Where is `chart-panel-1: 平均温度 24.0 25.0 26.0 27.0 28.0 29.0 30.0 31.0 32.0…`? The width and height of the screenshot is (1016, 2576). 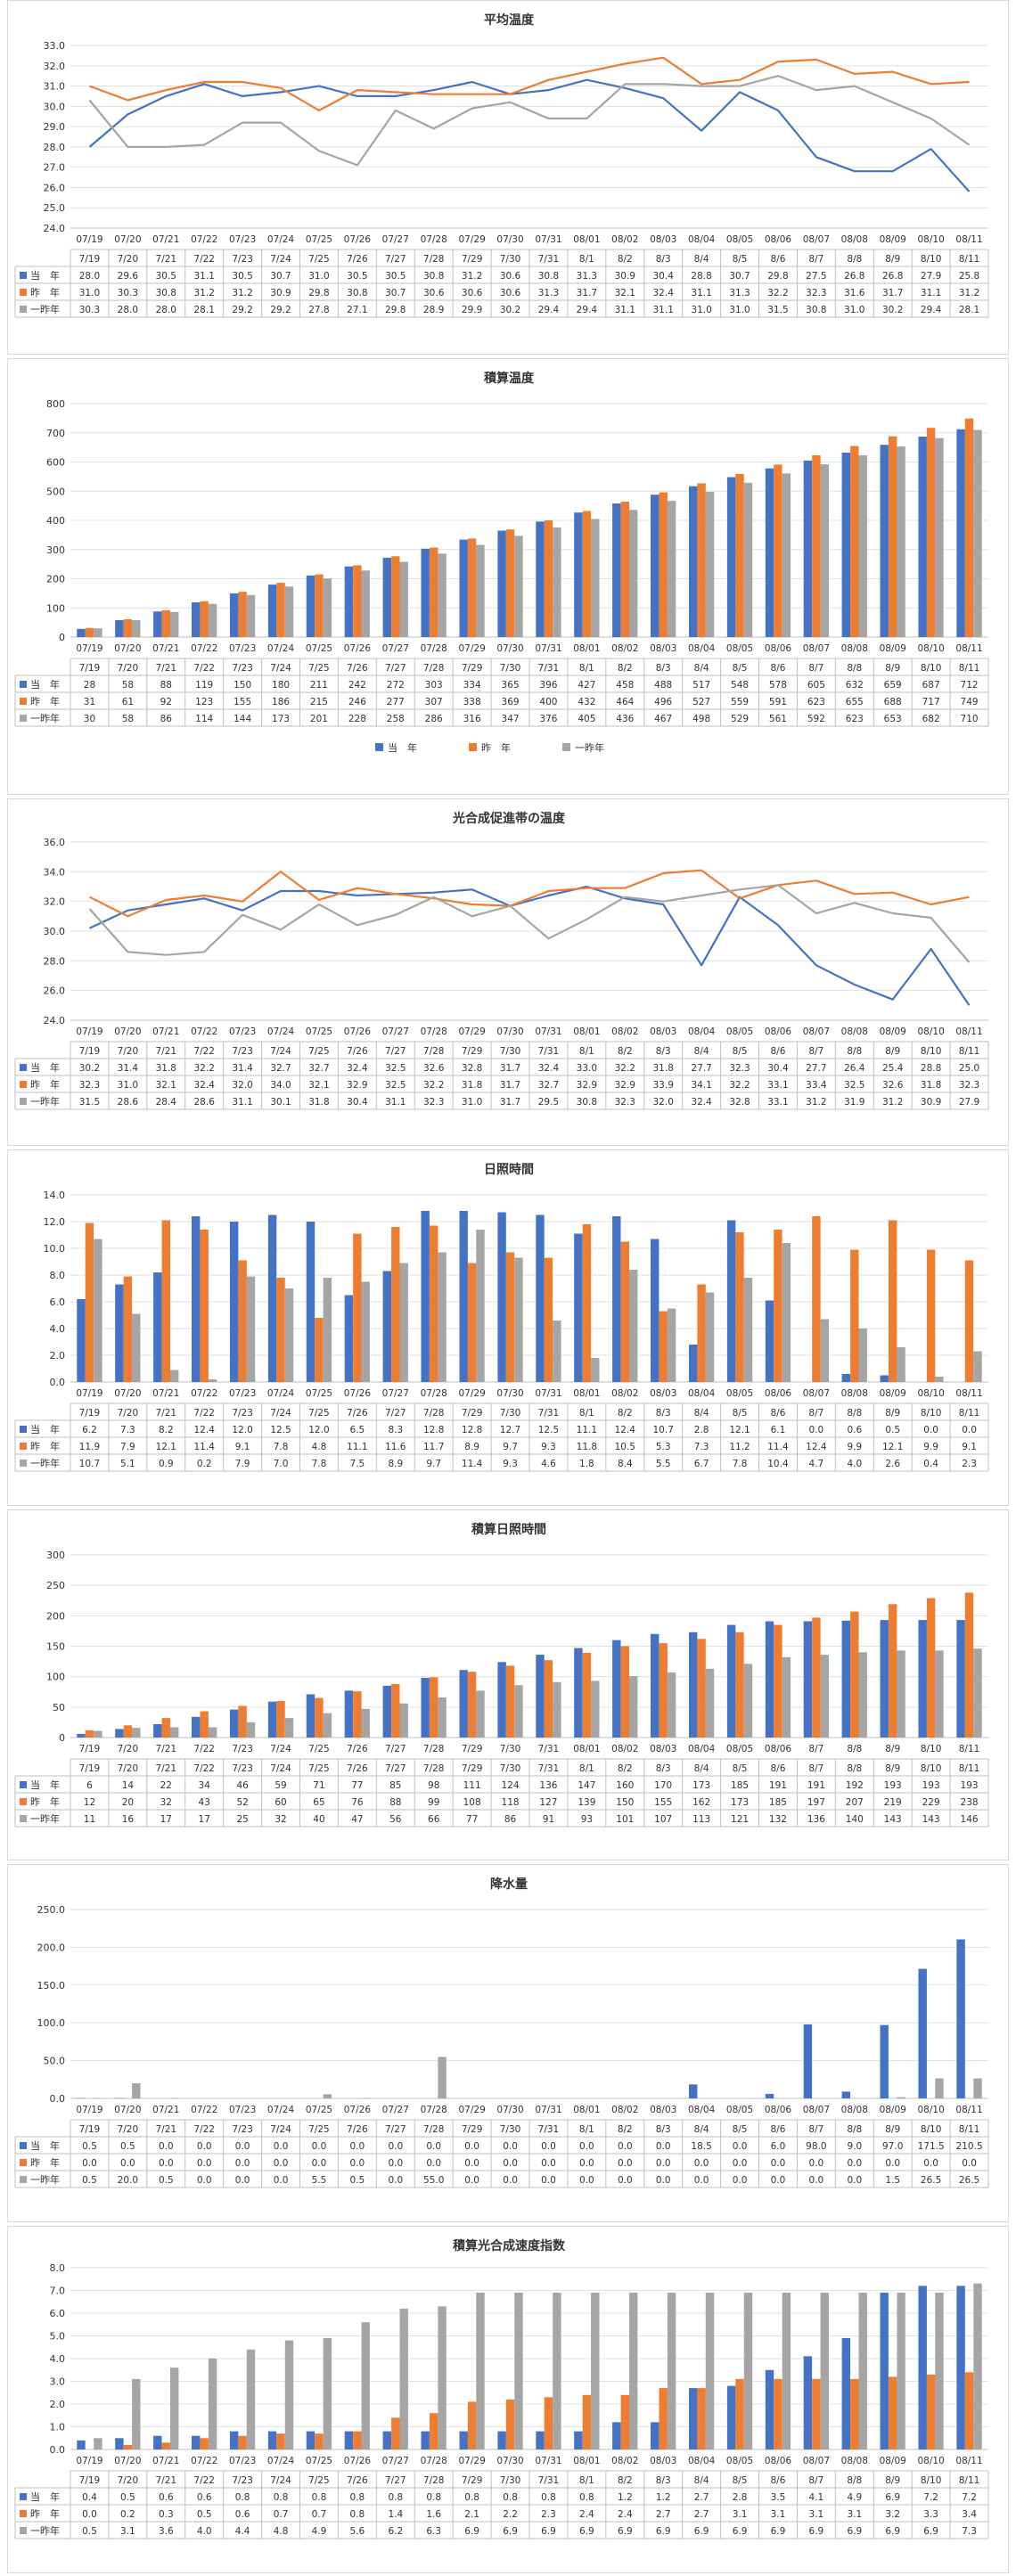 chart-panel-1: 平均温度 24.0 25.0 26.0 27.0 28.0 29.0 30.0 31.0 32.0… is located at coordinates (508, 177).